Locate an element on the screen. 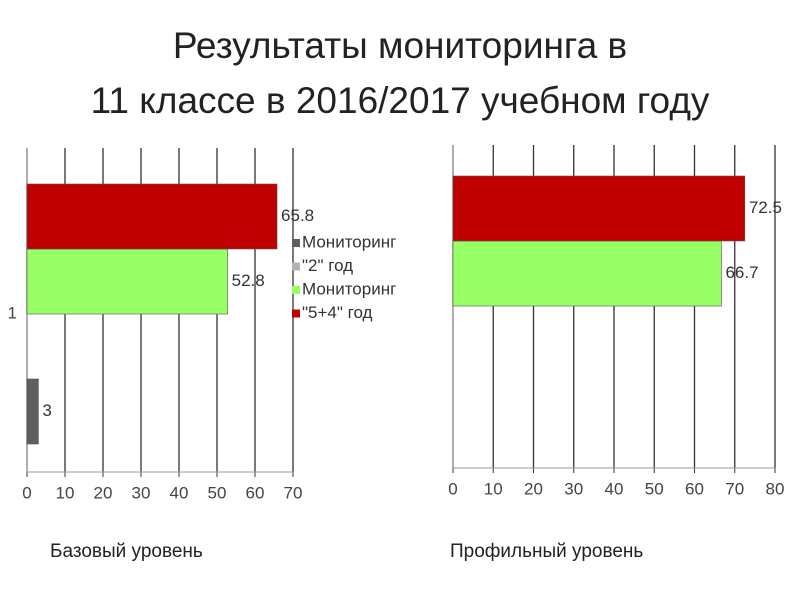 The height and width of the screenshot is (600, 800). value-label: 66.7 is located at coordinates (741, 272).